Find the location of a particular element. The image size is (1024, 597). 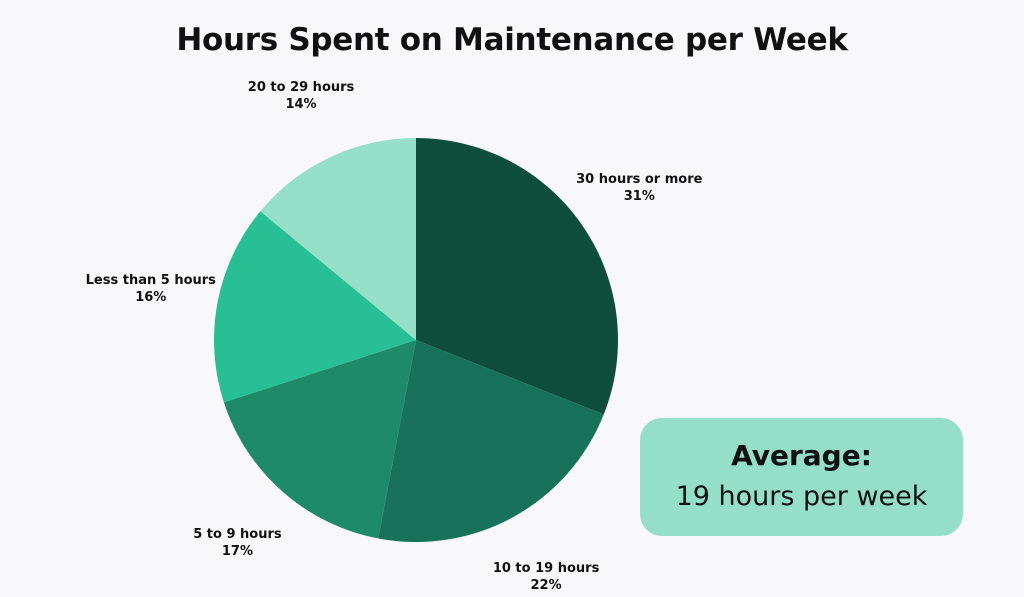

slice-percent-label: 22% is located at coordinates (546, 585).